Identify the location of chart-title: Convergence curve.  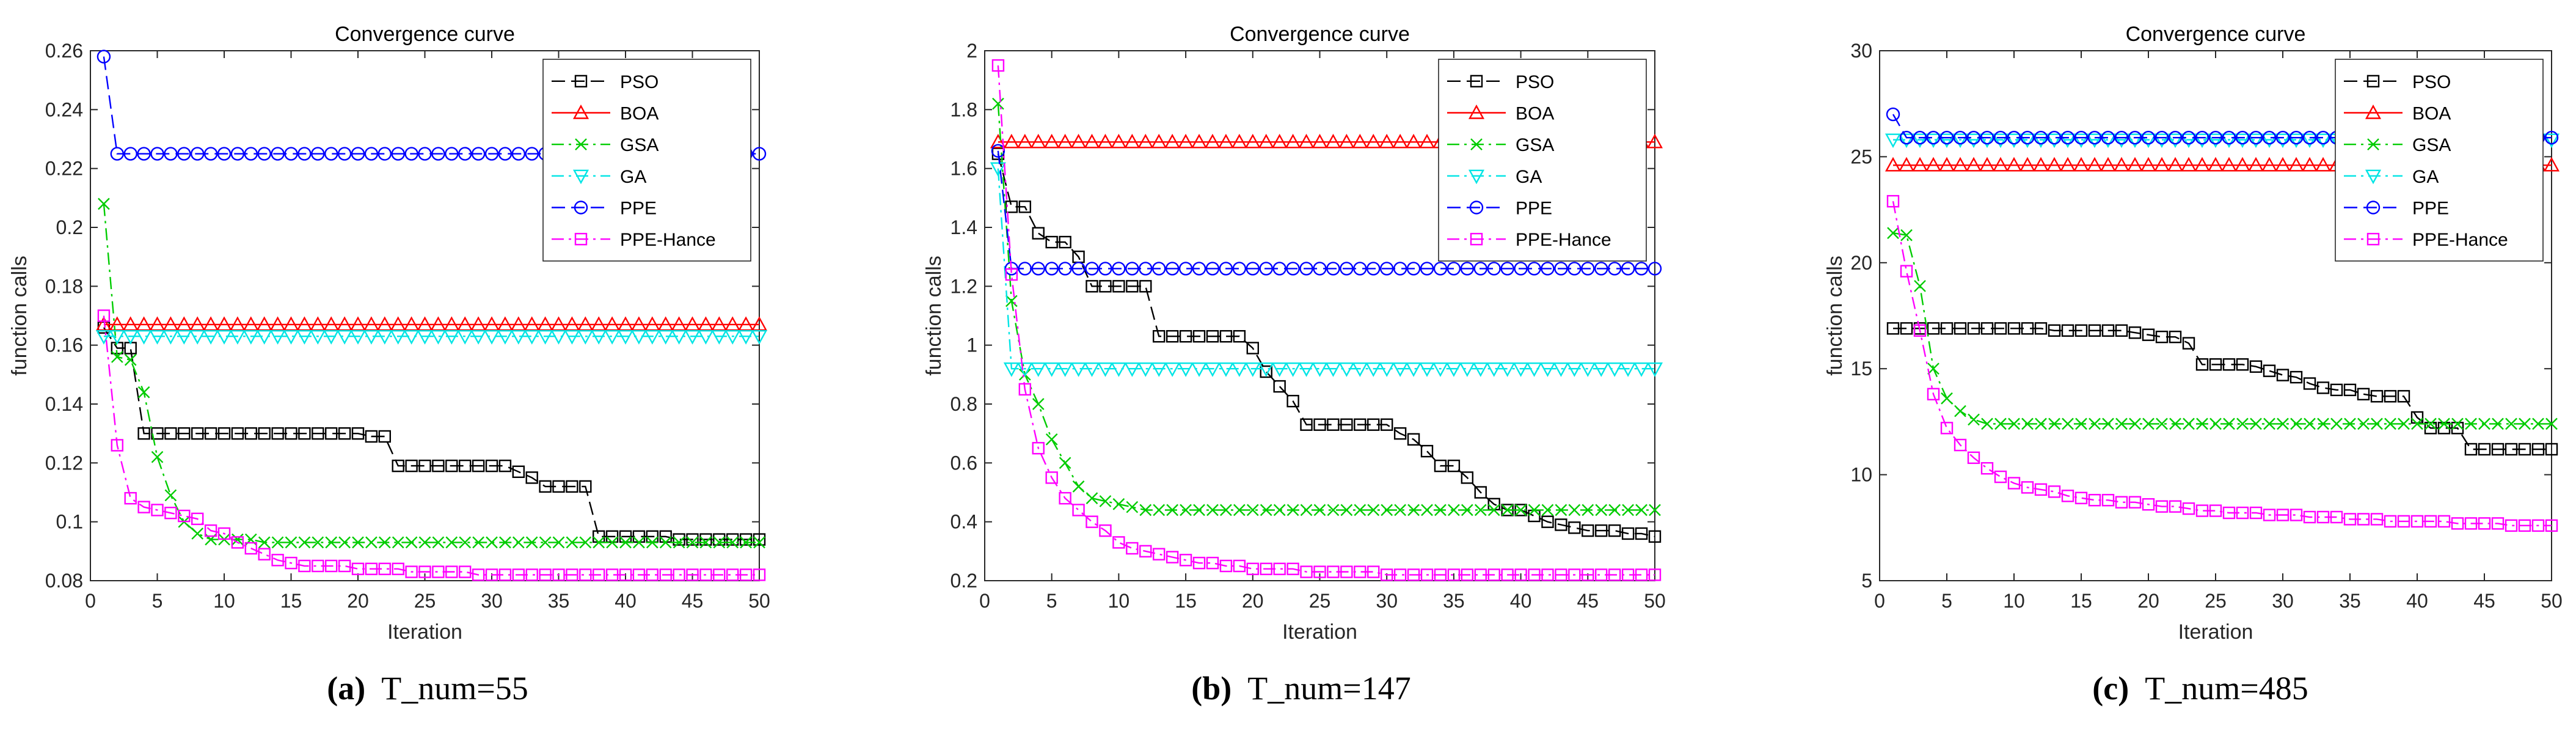
(1320, 34).